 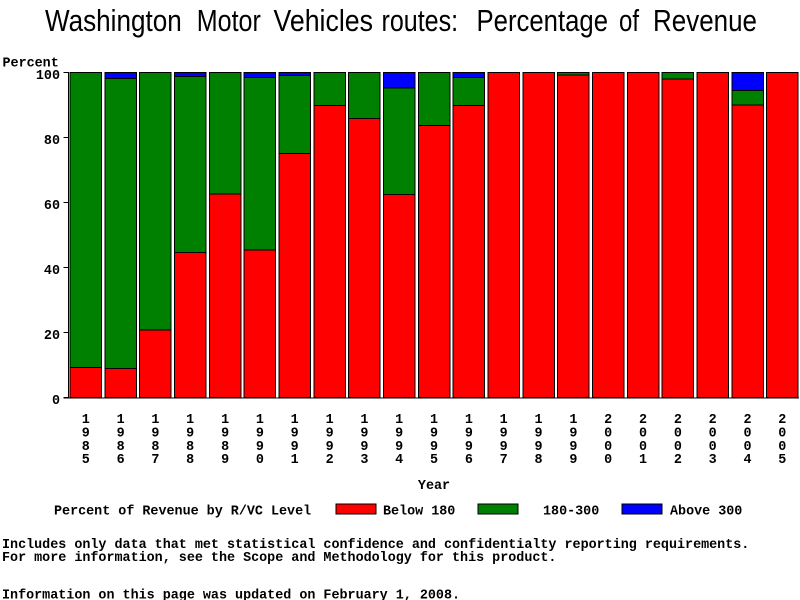 What do you see at coordinates (629, 20) in the screenshot?
I see `svg-text: of` at bounding box center [629, 20].